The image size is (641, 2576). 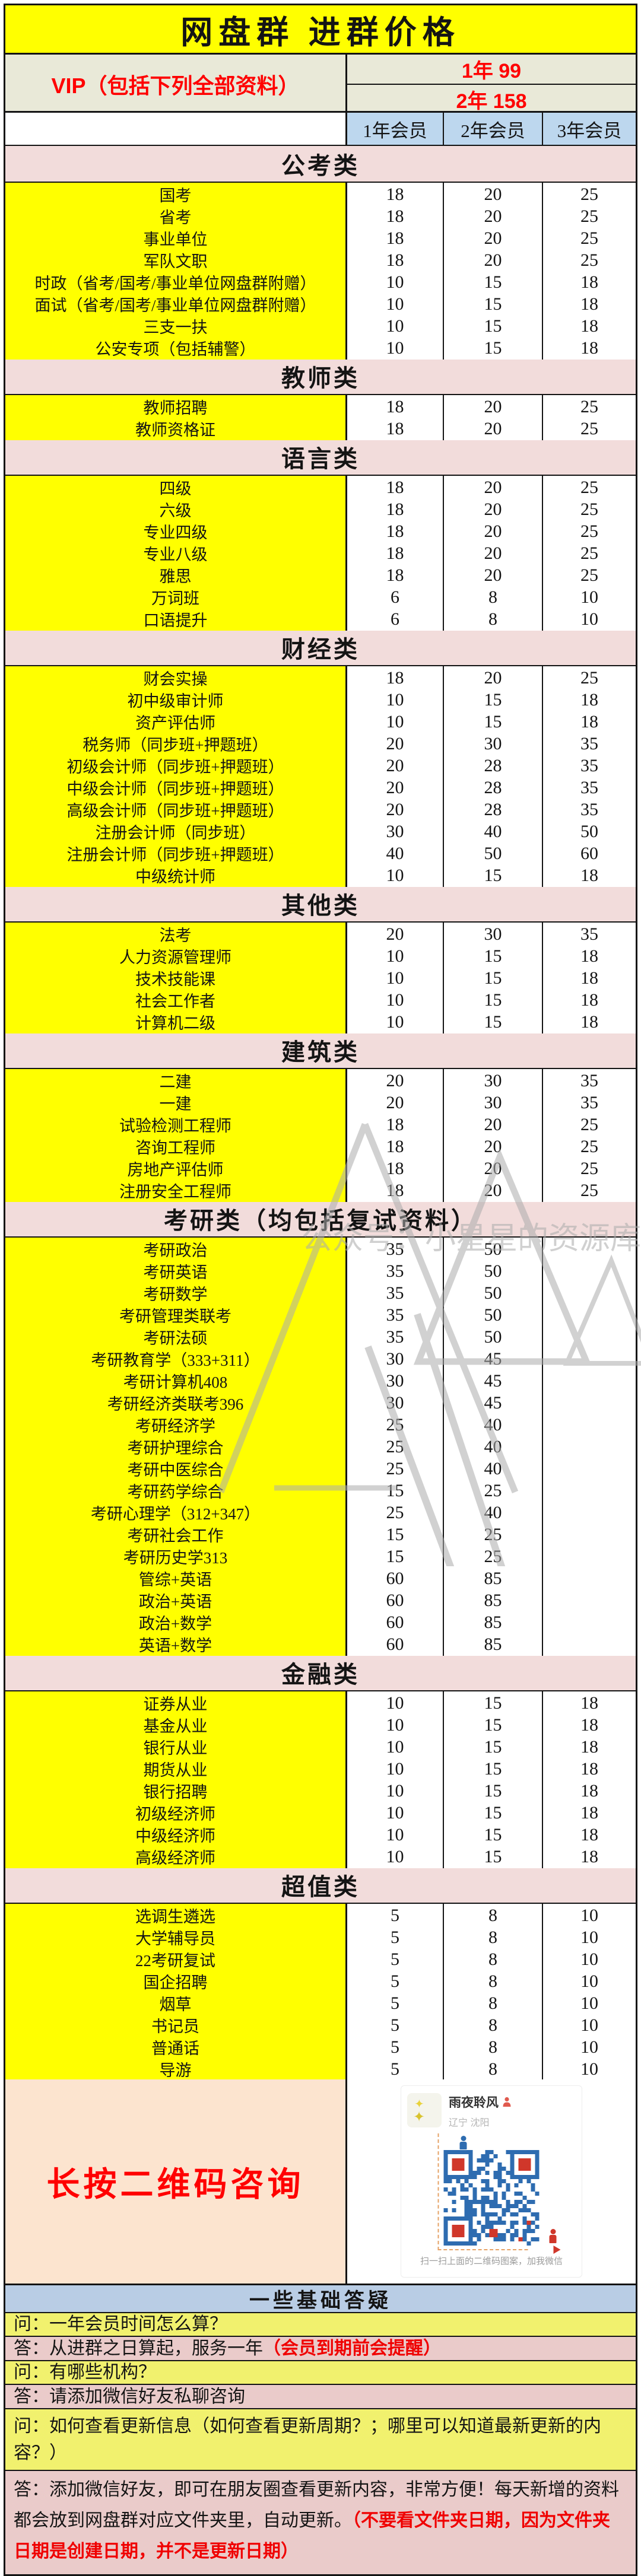 I want to click on table-row: 注册会计师（同步班+押题班） 40 50 60, so click(x=320, y=853).